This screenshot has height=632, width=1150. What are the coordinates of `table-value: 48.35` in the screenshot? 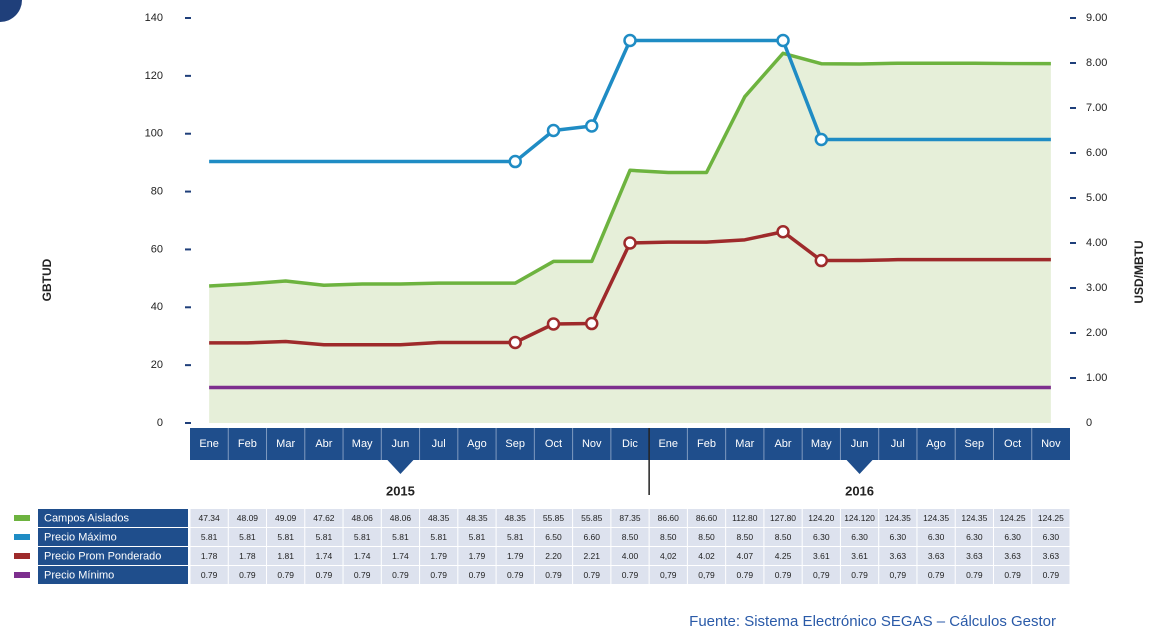 It's located at (477, 518).